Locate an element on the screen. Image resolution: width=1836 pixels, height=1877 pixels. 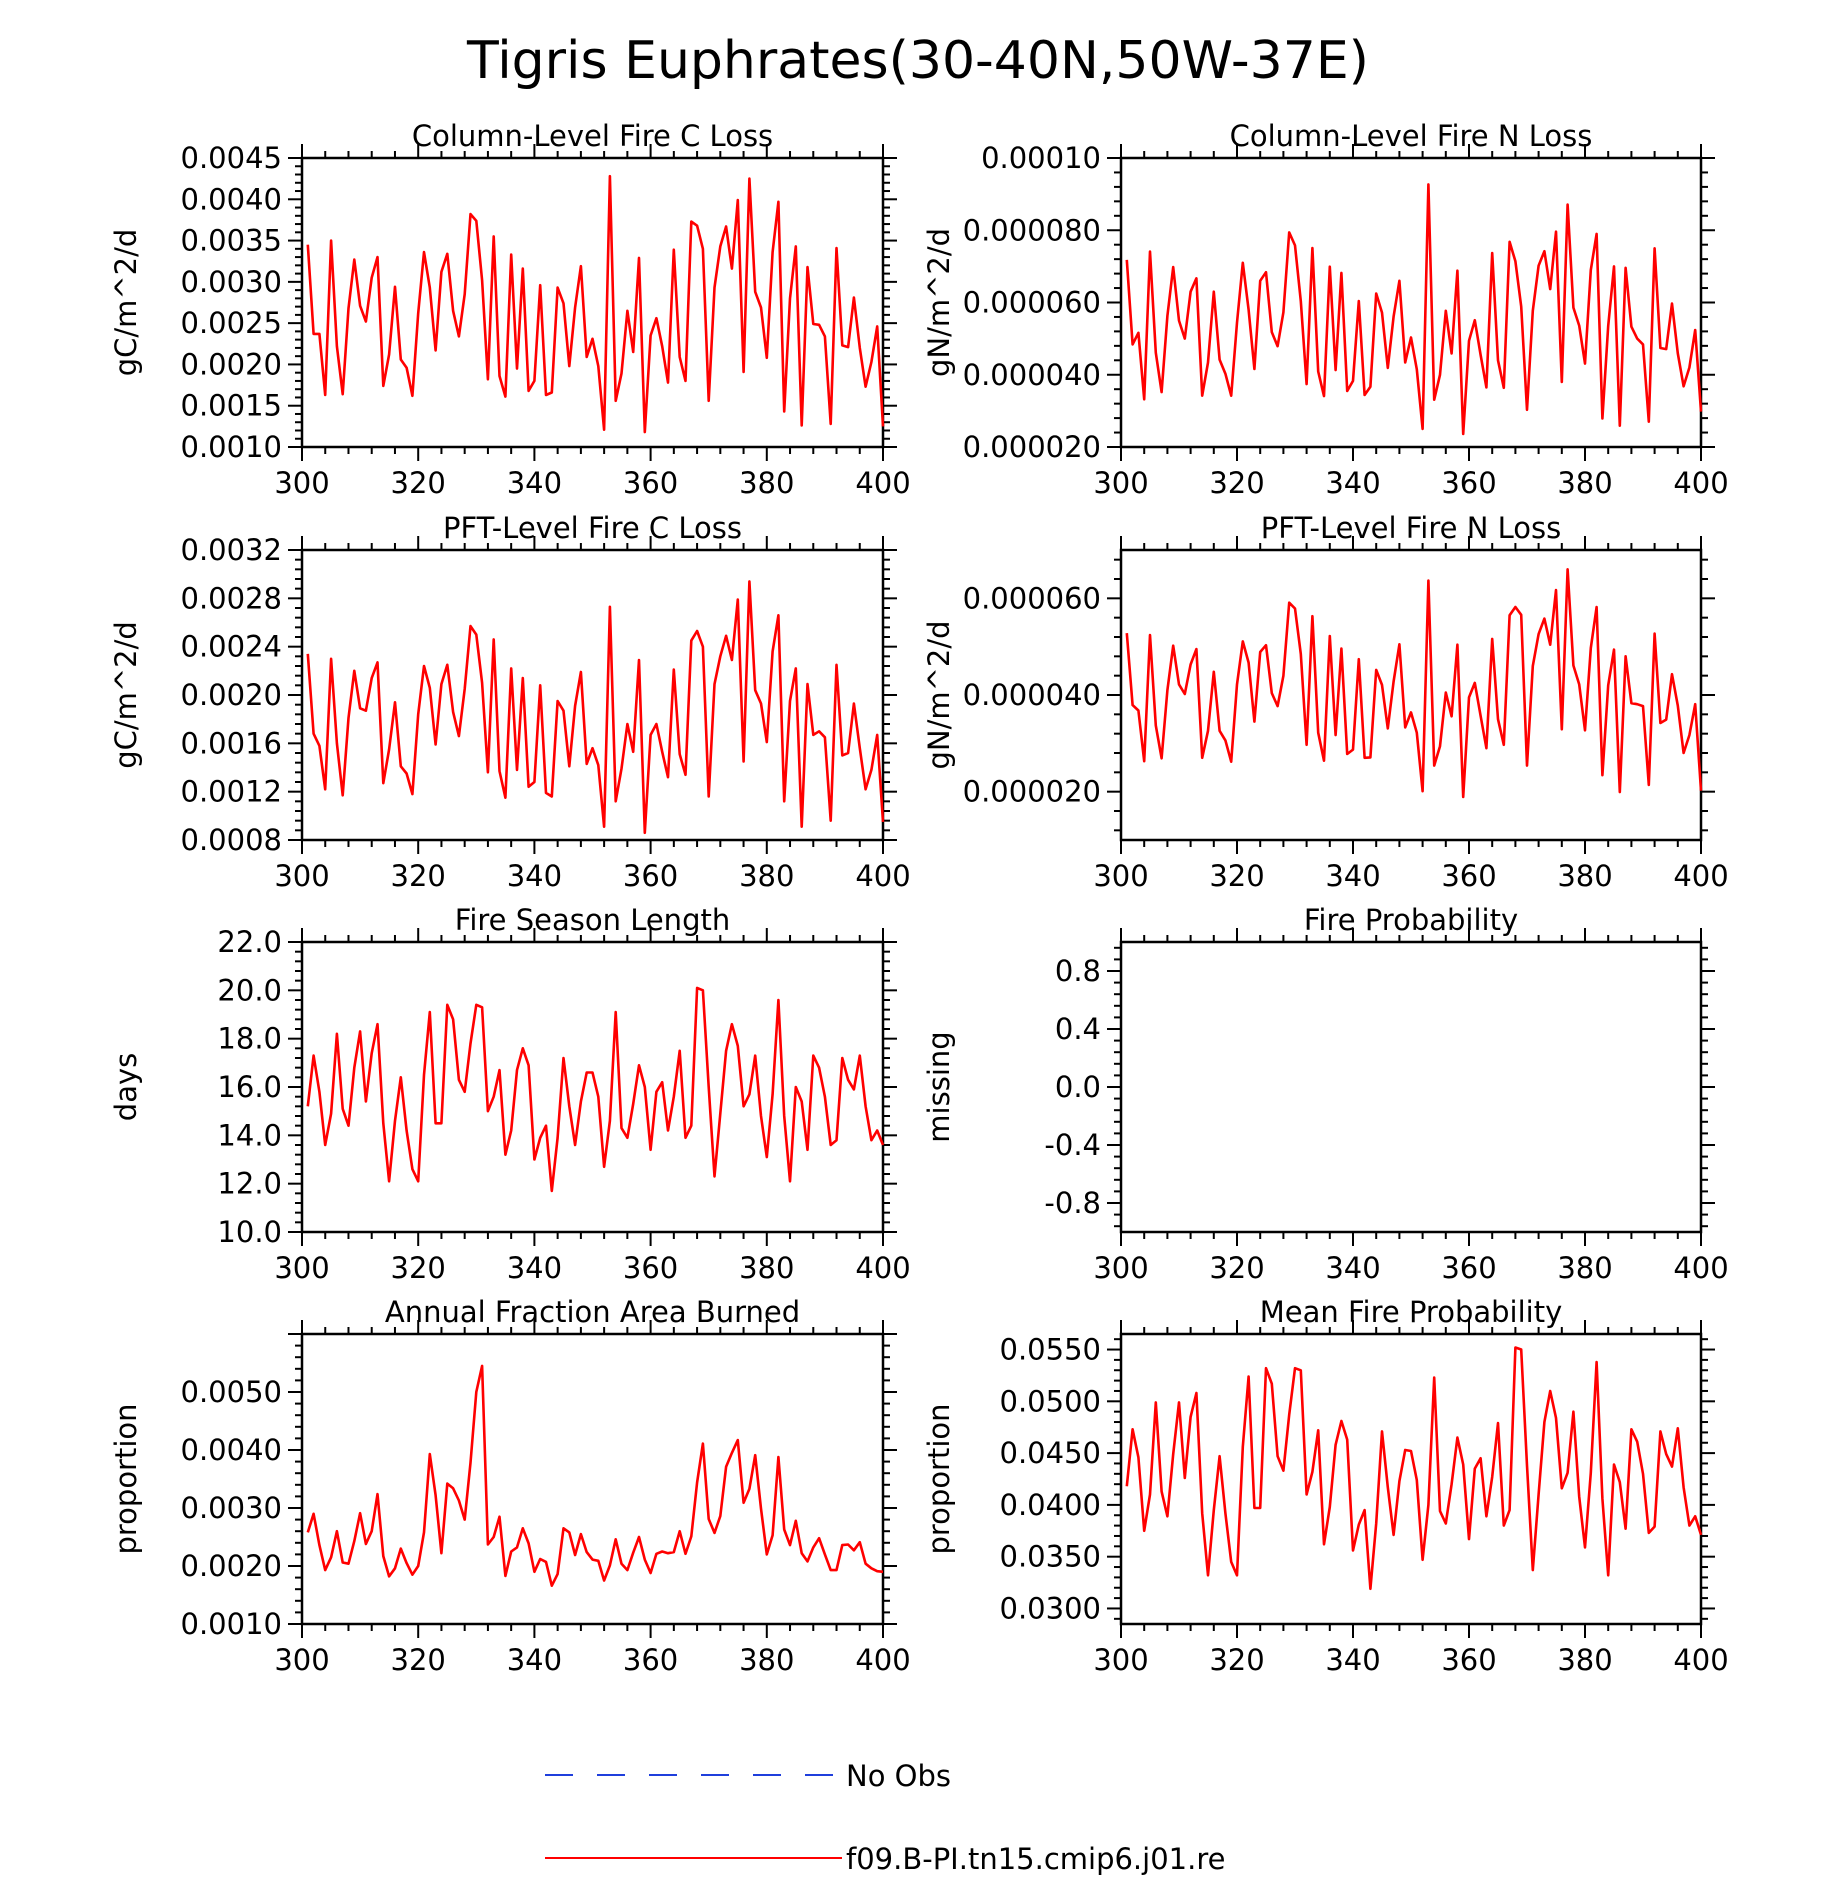
y-tick-label: 0.0045 is located at coordinates (231, 158).